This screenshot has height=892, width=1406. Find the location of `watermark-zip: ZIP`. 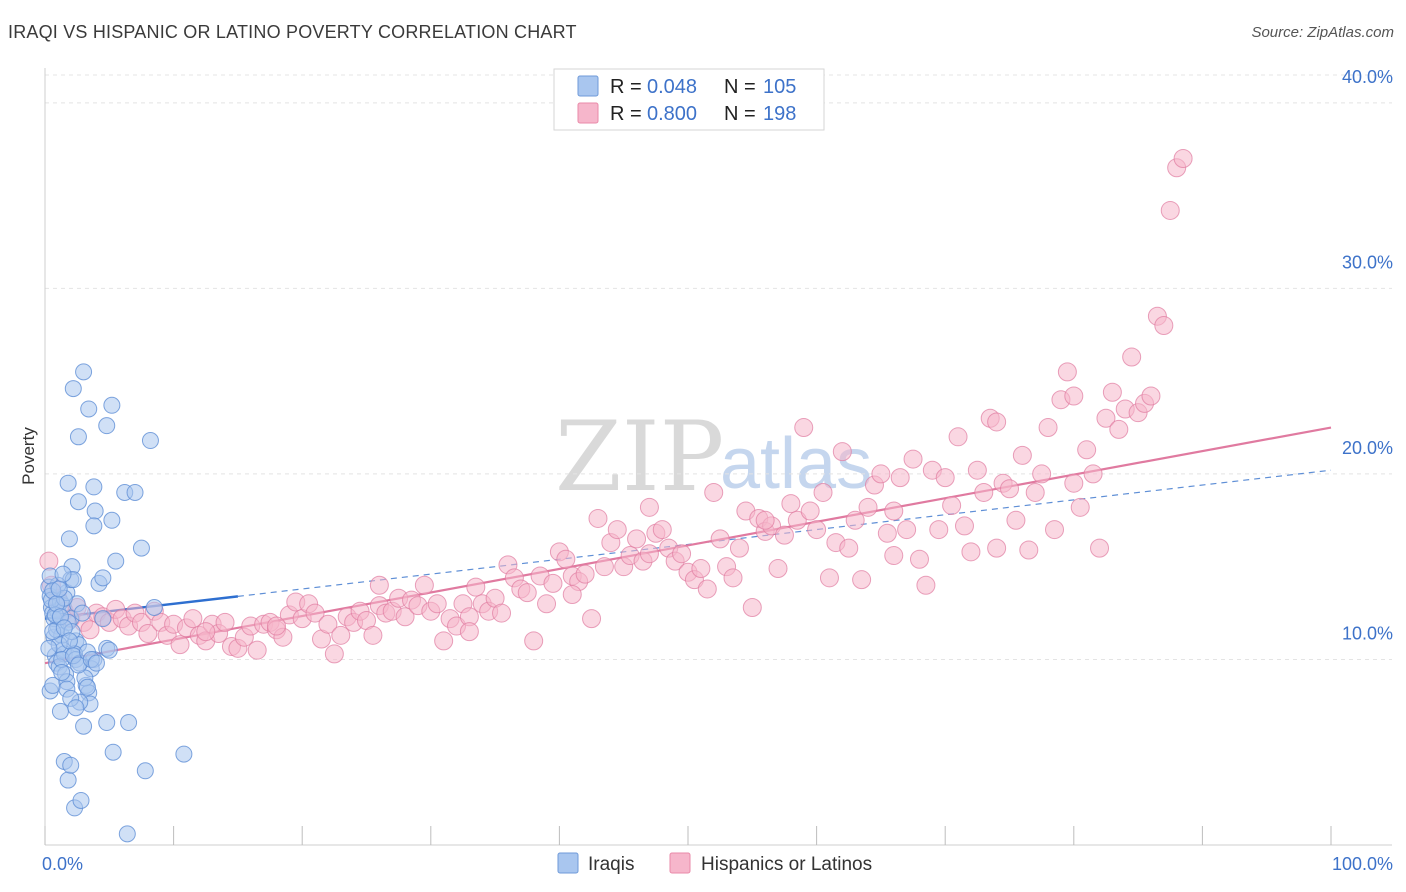

watermark-zip: ZIP is located at coordinates (639, 457).